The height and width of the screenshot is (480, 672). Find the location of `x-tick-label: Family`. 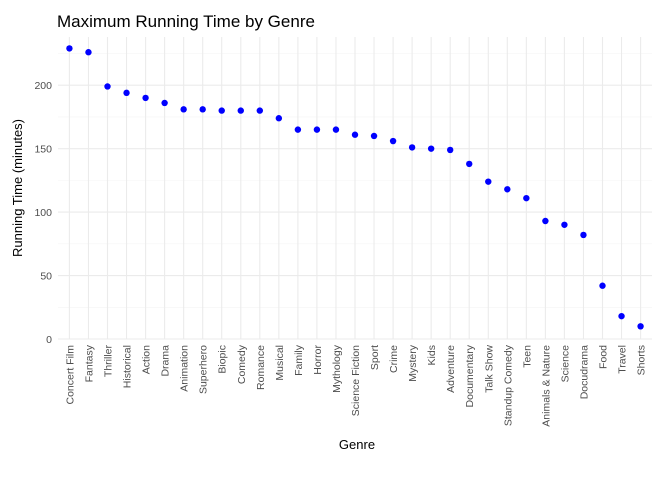

x-tick-label: Family is located at coordinates (299, 360).